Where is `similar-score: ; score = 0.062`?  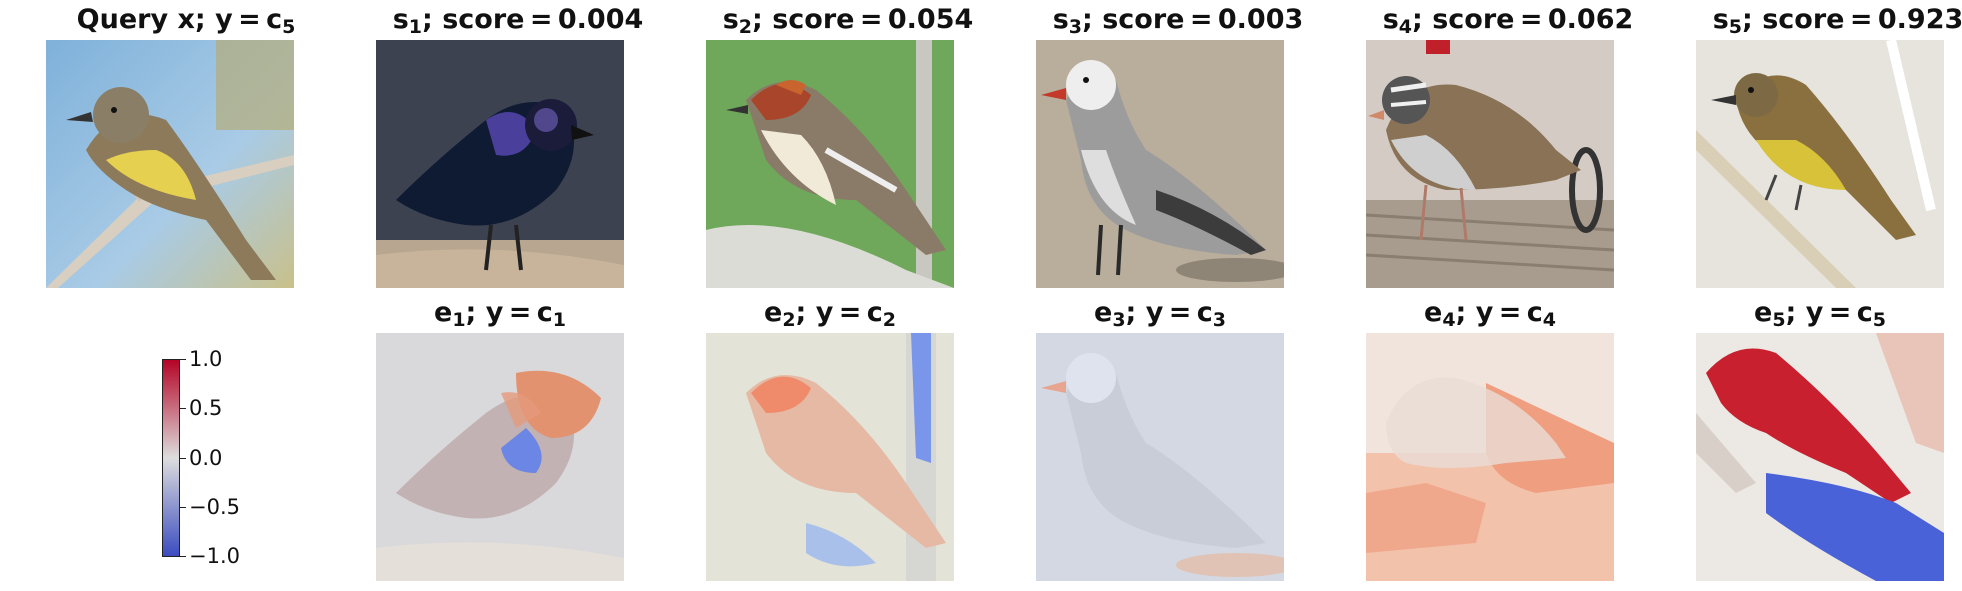 similar-score: ; score = 0.062 is located at coordinates (1522, 19).